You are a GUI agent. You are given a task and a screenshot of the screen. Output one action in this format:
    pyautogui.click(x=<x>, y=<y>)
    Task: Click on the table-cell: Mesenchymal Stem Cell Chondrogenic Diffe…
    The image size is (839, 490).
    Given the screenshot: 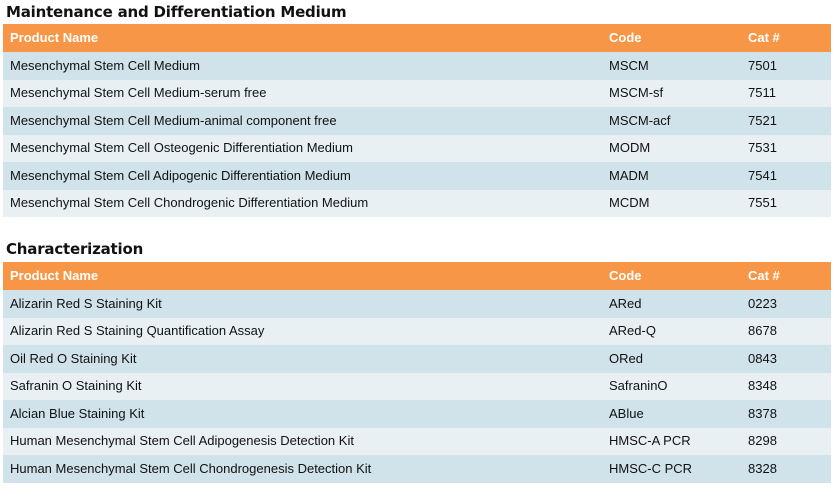 What is the action you would take?
    pyautogui.click(x=302, y=203)
    